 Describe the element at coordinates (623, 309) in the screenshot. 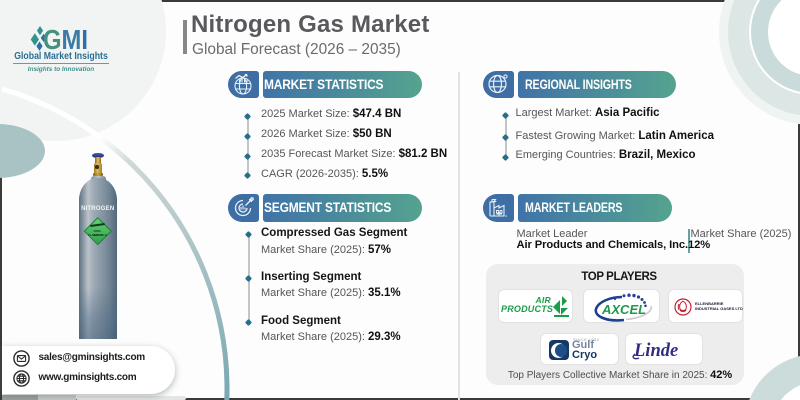

I see `svg-text: AXCEL` at that location.